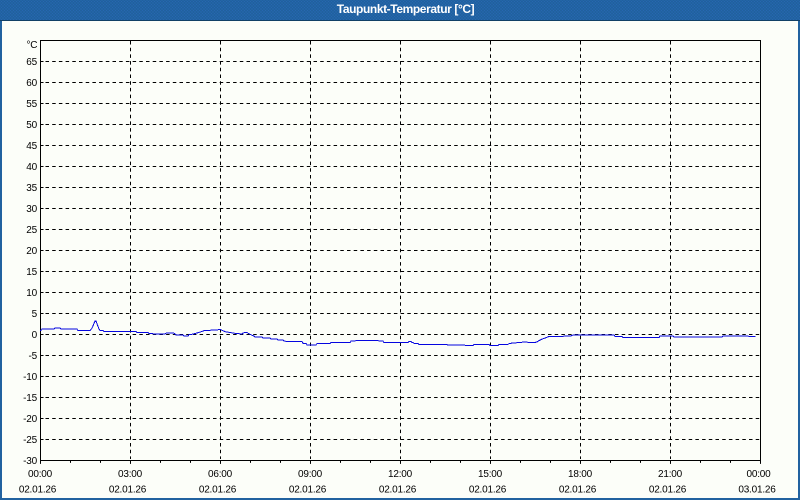 This screenshot has height=500, width=800. What do you see at coordinates (31, 209) in the screenshot?
I see `svg-text: 30` at bounding box center [31, 209].